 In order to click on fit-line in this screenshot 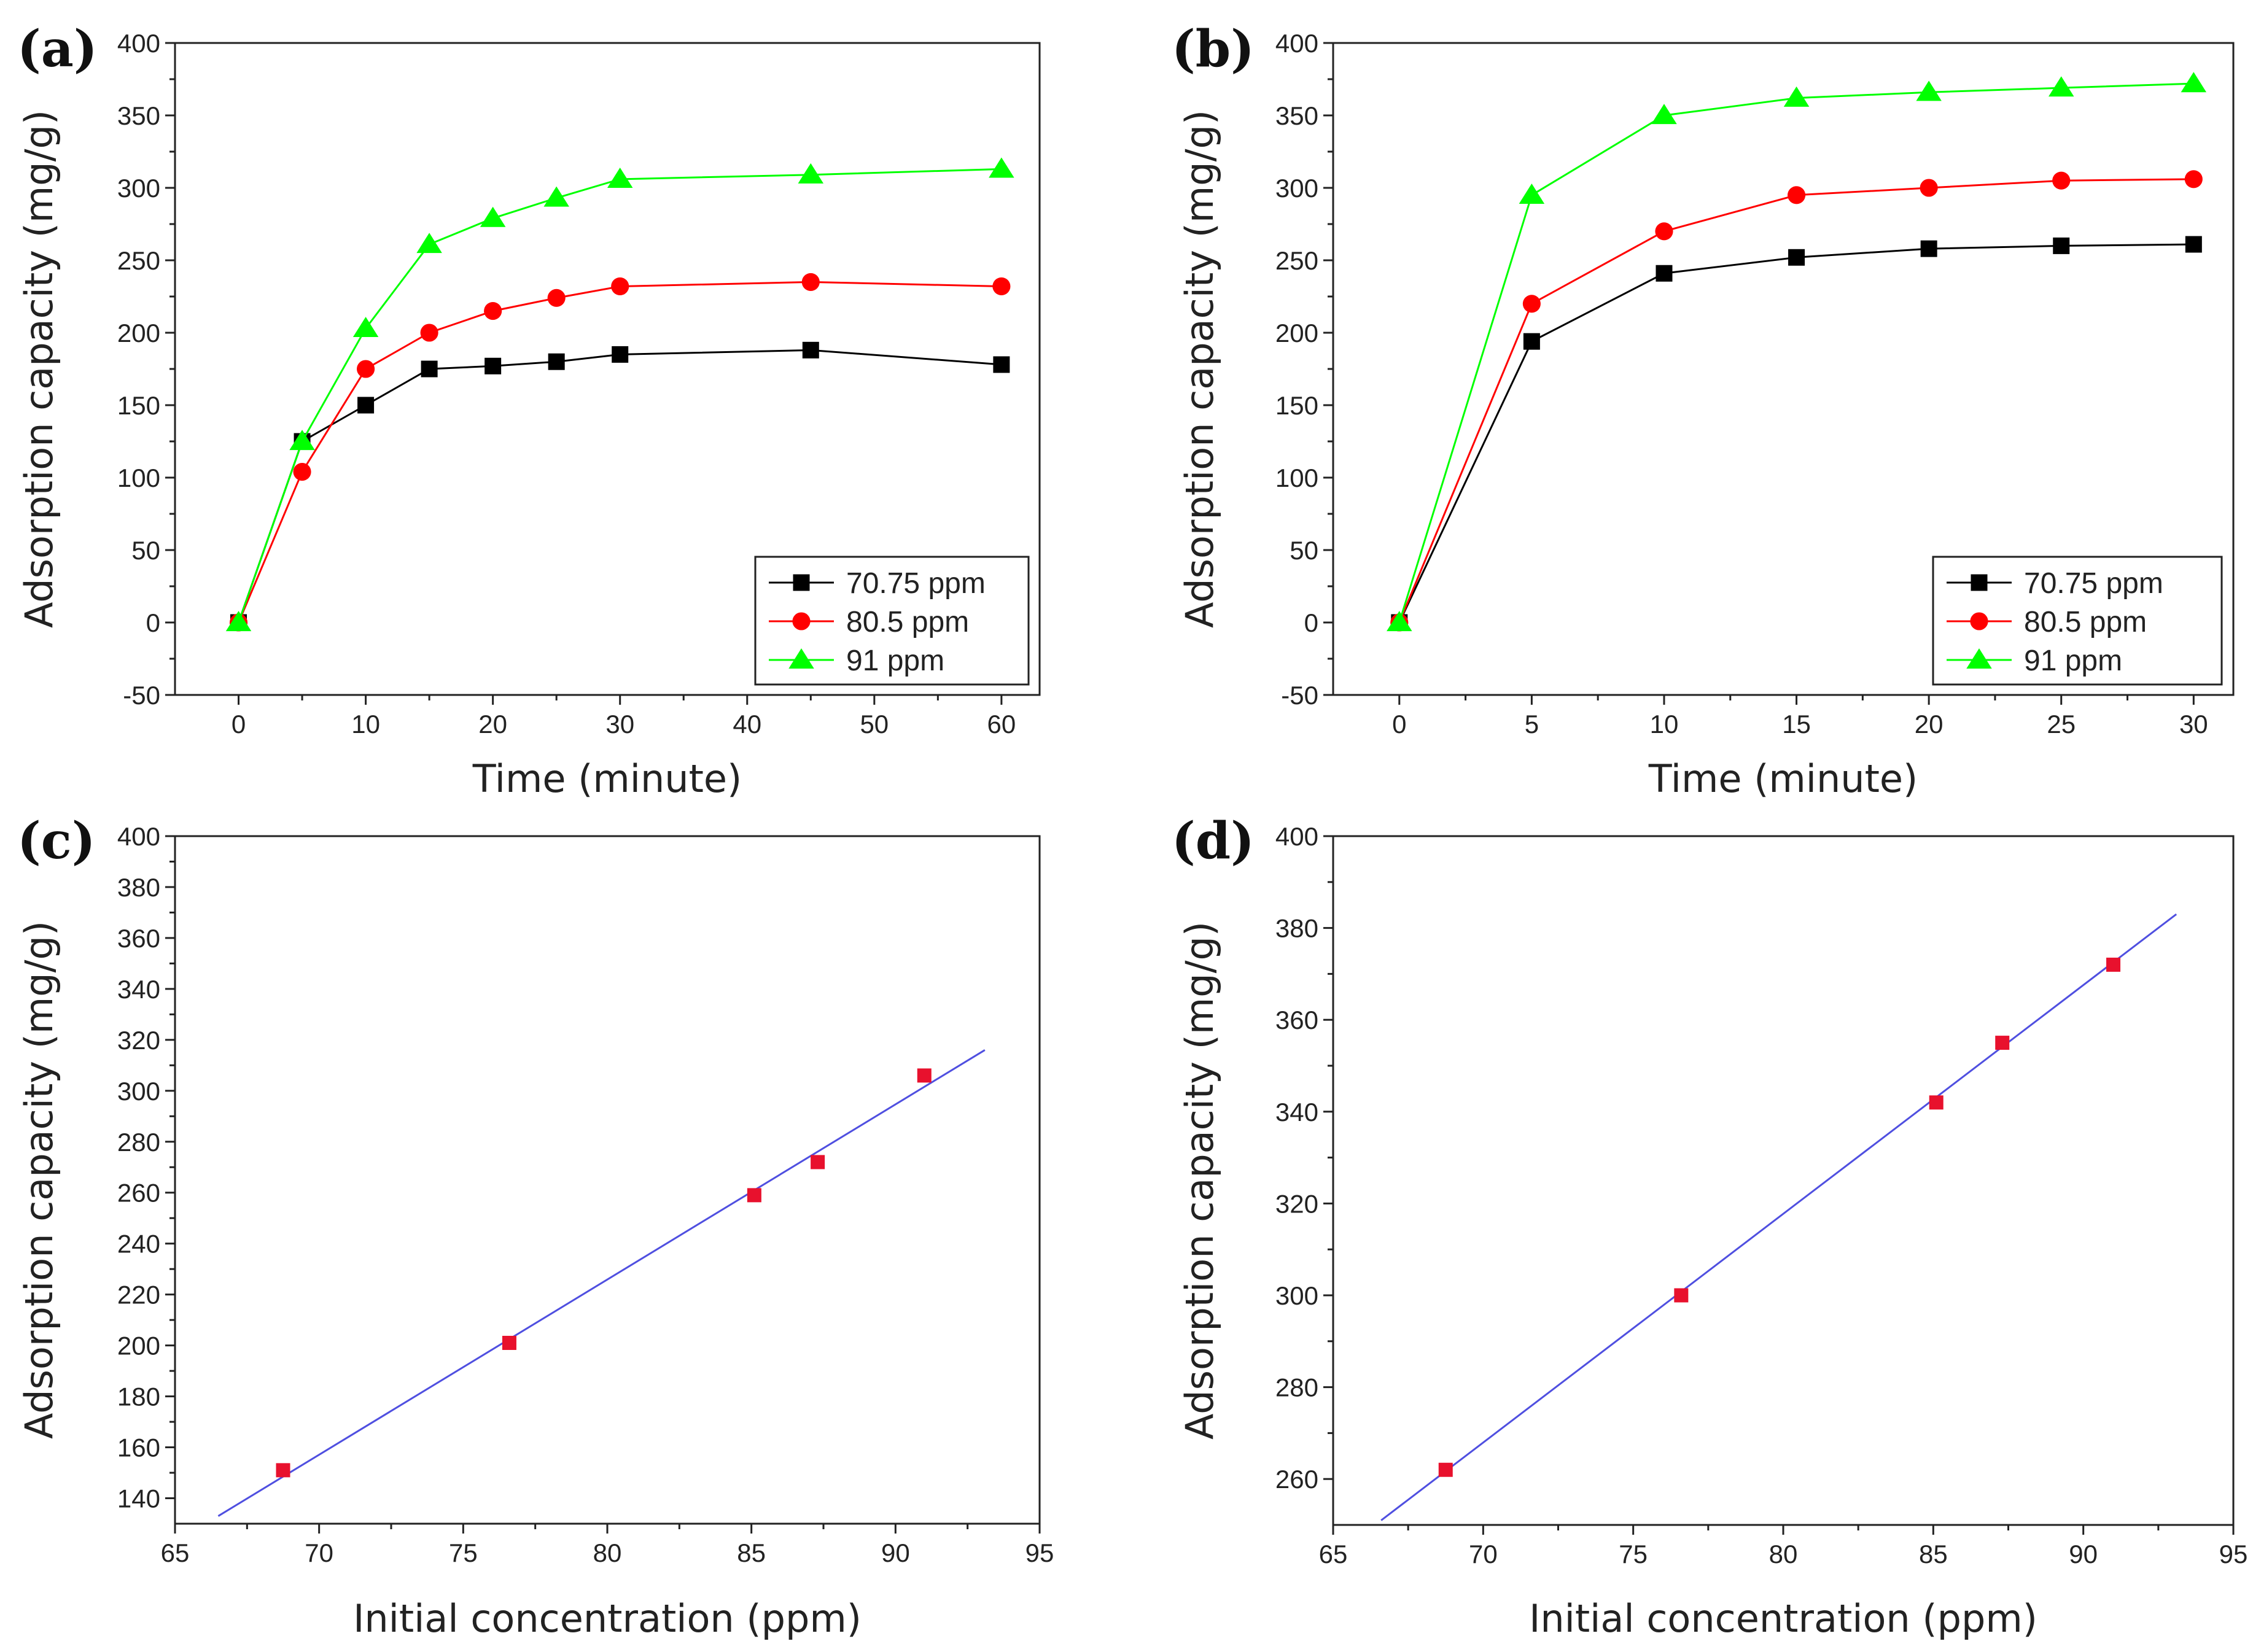, I will do `click(601, 1283)`.